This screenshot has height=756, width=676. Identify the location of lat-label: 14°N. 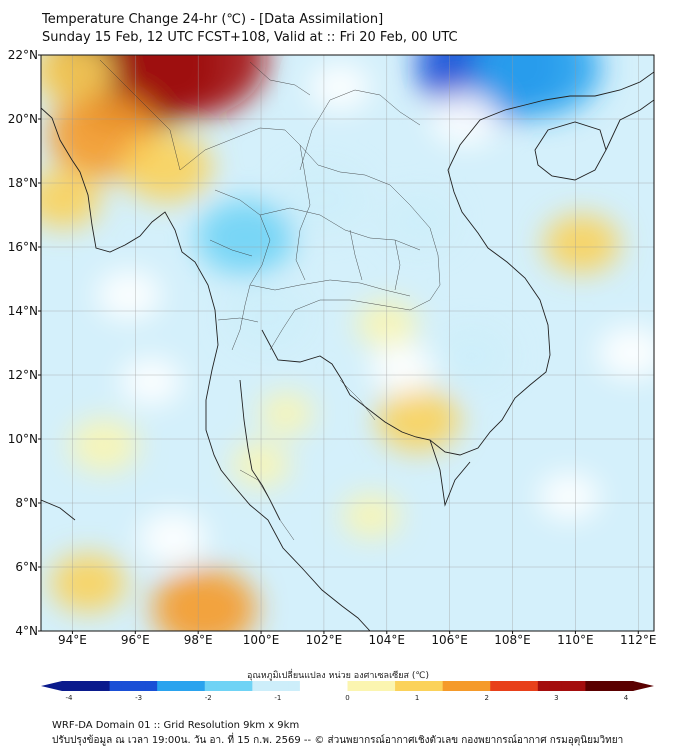
(23, 311).